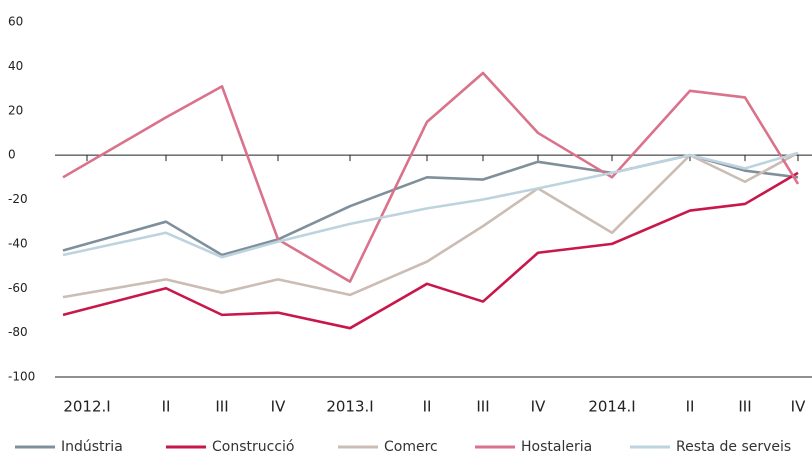  Describe the element at coordinates (15, 22) in the screenshot. I see `y-tick-label: 60` at that location.